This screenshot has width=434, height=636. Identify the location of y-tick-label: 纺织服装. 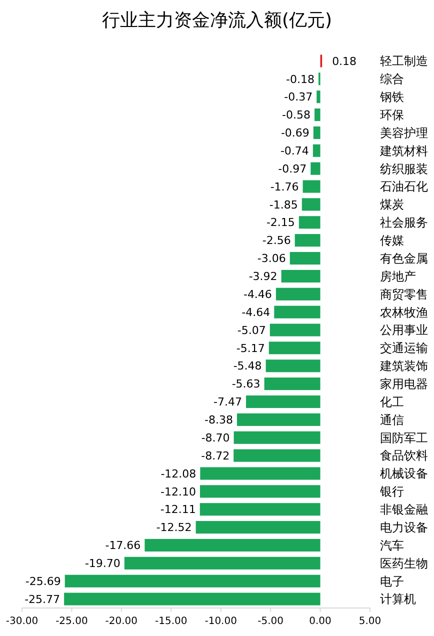
(404, 169).